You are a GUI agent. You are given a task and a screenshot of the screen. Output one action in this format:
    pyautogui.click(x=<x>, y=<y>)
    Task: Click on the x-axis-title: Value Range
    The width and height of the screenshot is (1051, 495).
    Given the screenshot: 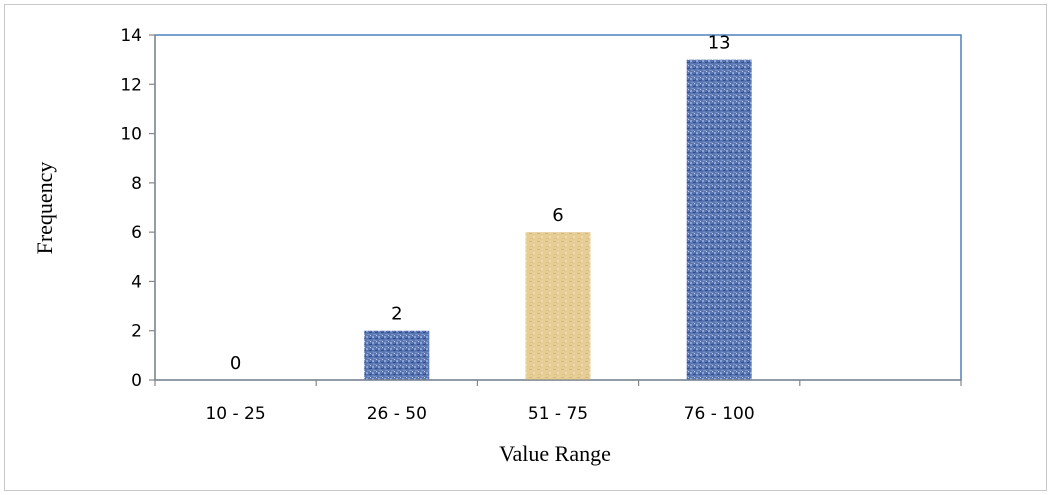 What is the action you would take?
    pyautogui.click(x=555, y=453)
    